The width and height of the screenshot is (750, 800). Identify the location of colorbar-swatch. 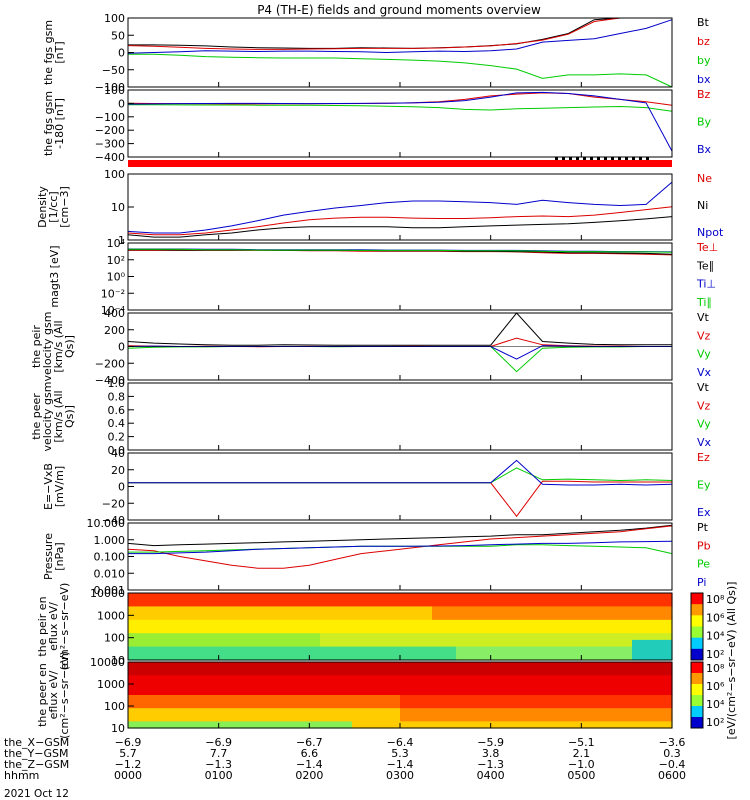
(697, 610).